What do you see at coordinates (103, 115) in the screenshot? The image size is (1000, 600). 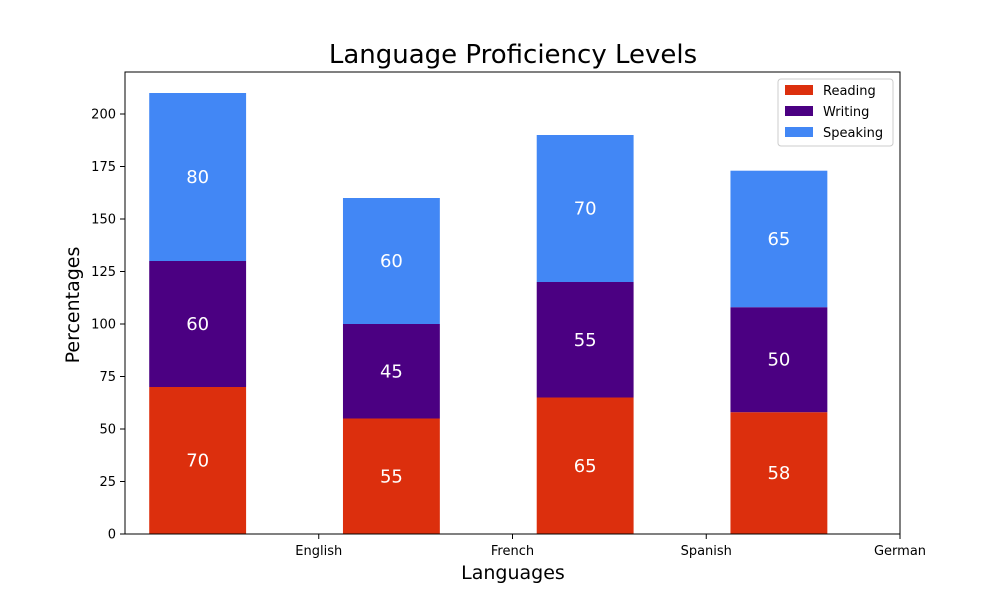 I see `y-tick-label: 200` at bounding box center [103, 115].